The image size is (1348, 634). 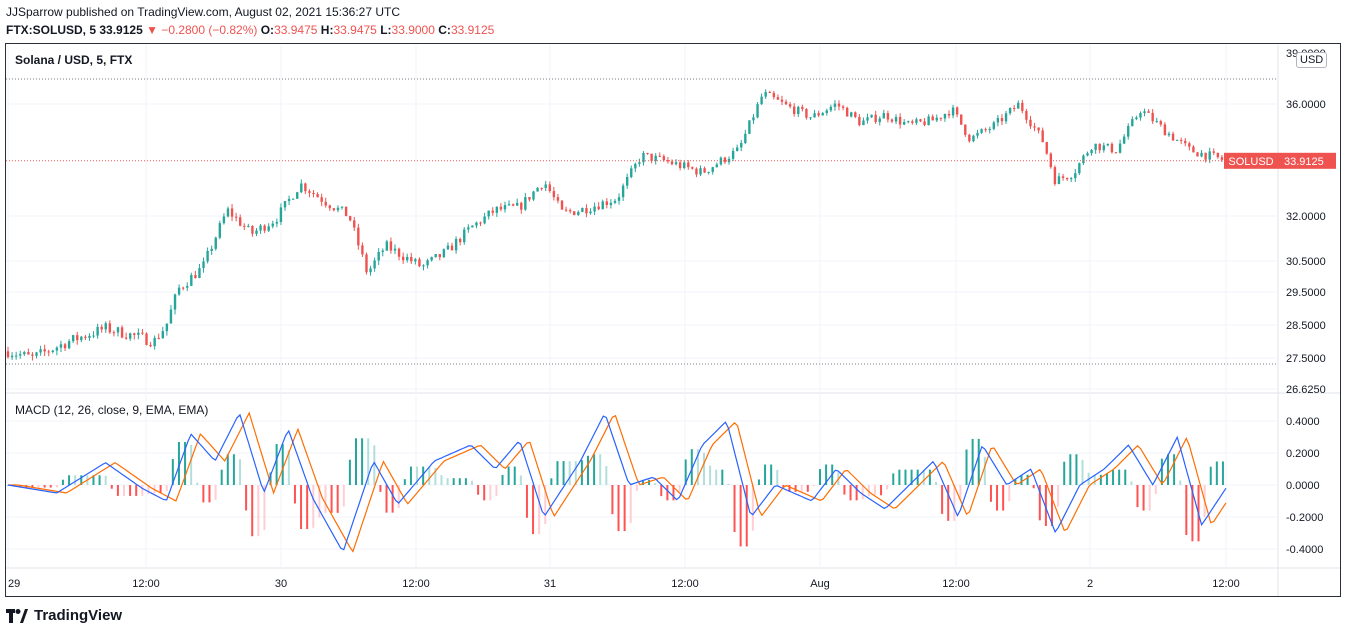 What do you see at coordinates (1304, 550) in the screenshot?
I see `macd-tick-label: -0.4000` at bounding box center [1304, 550].